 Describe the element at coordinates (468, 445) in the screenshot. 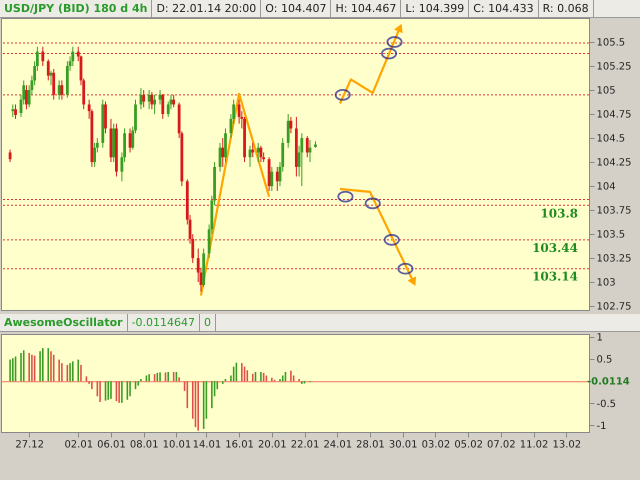

I see `x-tick-label: 05.02` at that location.